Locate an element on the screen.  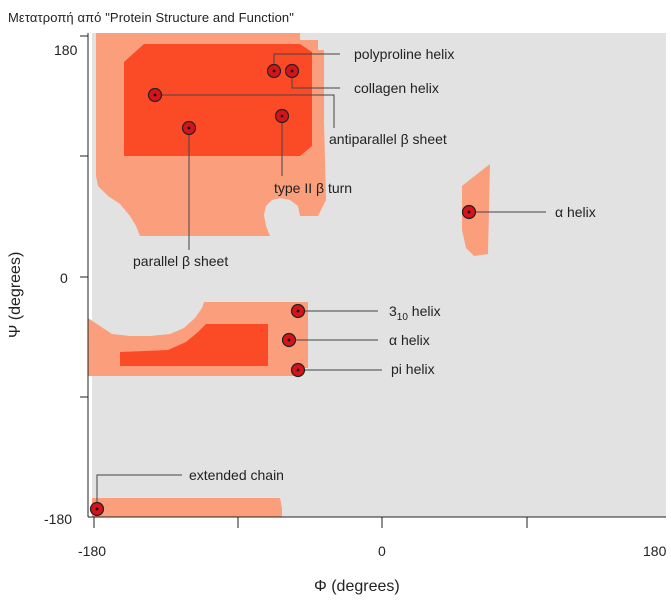
marker-type-ii is located at coordinates (282, 116).